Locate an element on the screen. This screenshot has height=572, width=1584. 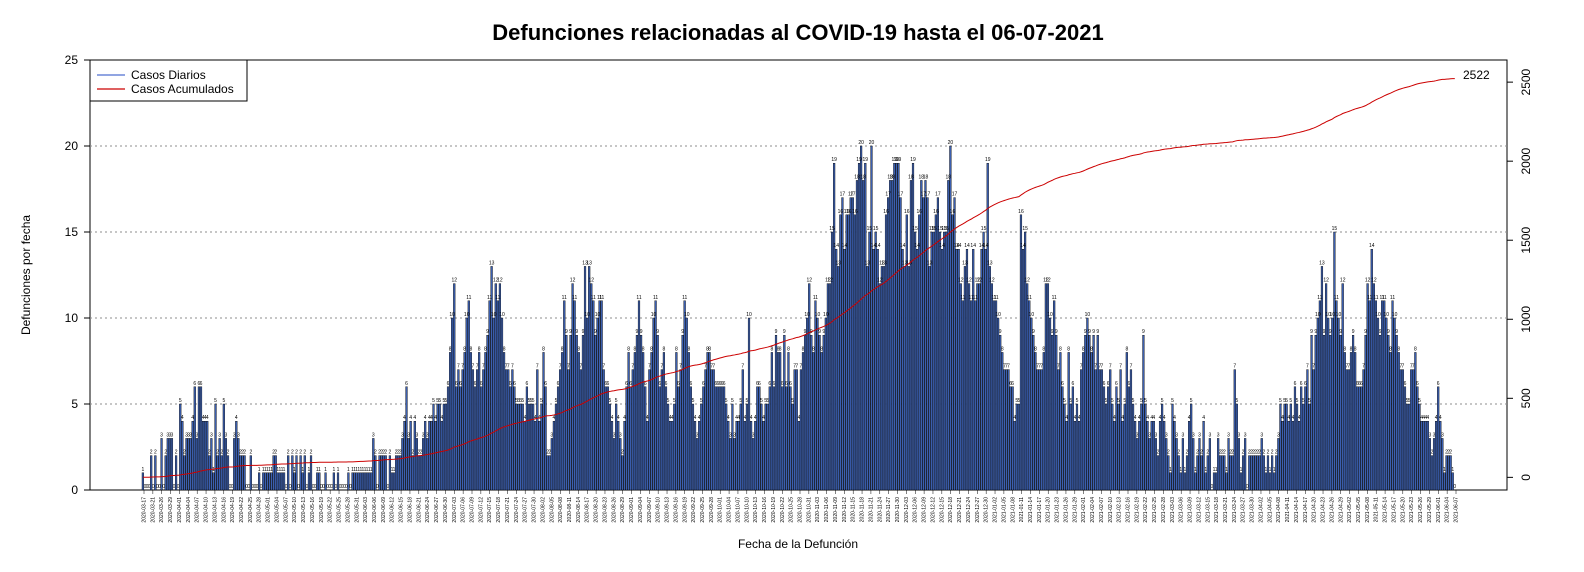
y-axis-label: Defunciones por fecha is located at coordinates (26, 275).